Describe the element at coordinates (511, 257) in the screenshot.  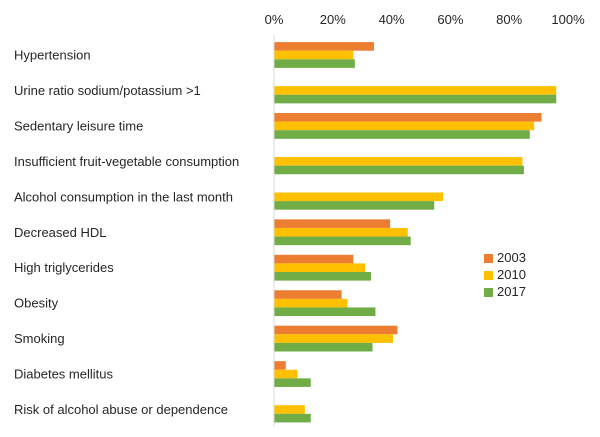
I see `legend-label: 2003` at that location.